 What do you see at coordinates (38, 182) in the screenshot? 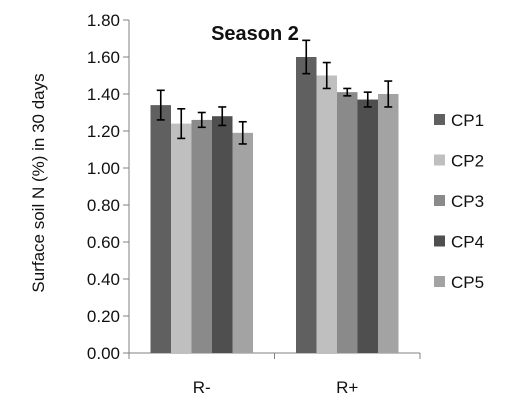
I see `y-axis-label: Surface soil N (%) in 30 days` at bounding box center [38, 182].